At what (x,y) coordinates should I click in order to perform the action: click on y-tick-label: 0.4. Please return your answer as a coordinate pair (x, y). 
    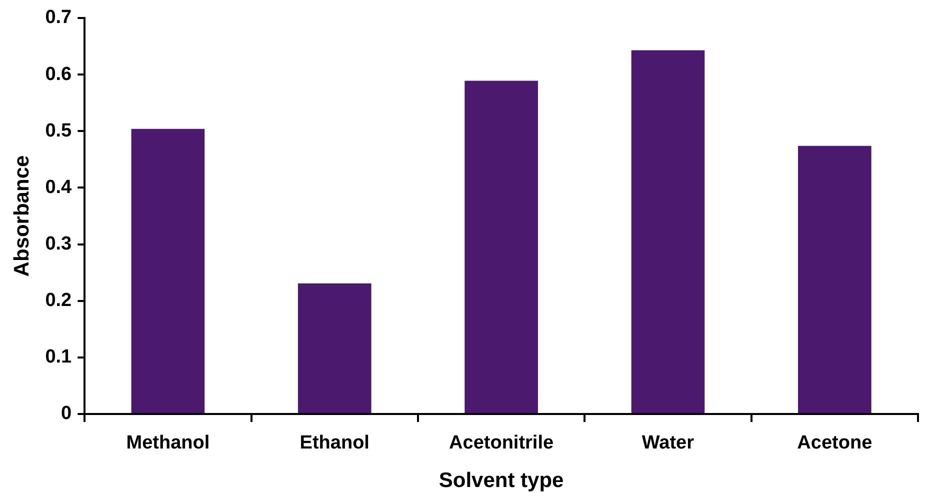
    Looking at the image, I should click on (58, 187).